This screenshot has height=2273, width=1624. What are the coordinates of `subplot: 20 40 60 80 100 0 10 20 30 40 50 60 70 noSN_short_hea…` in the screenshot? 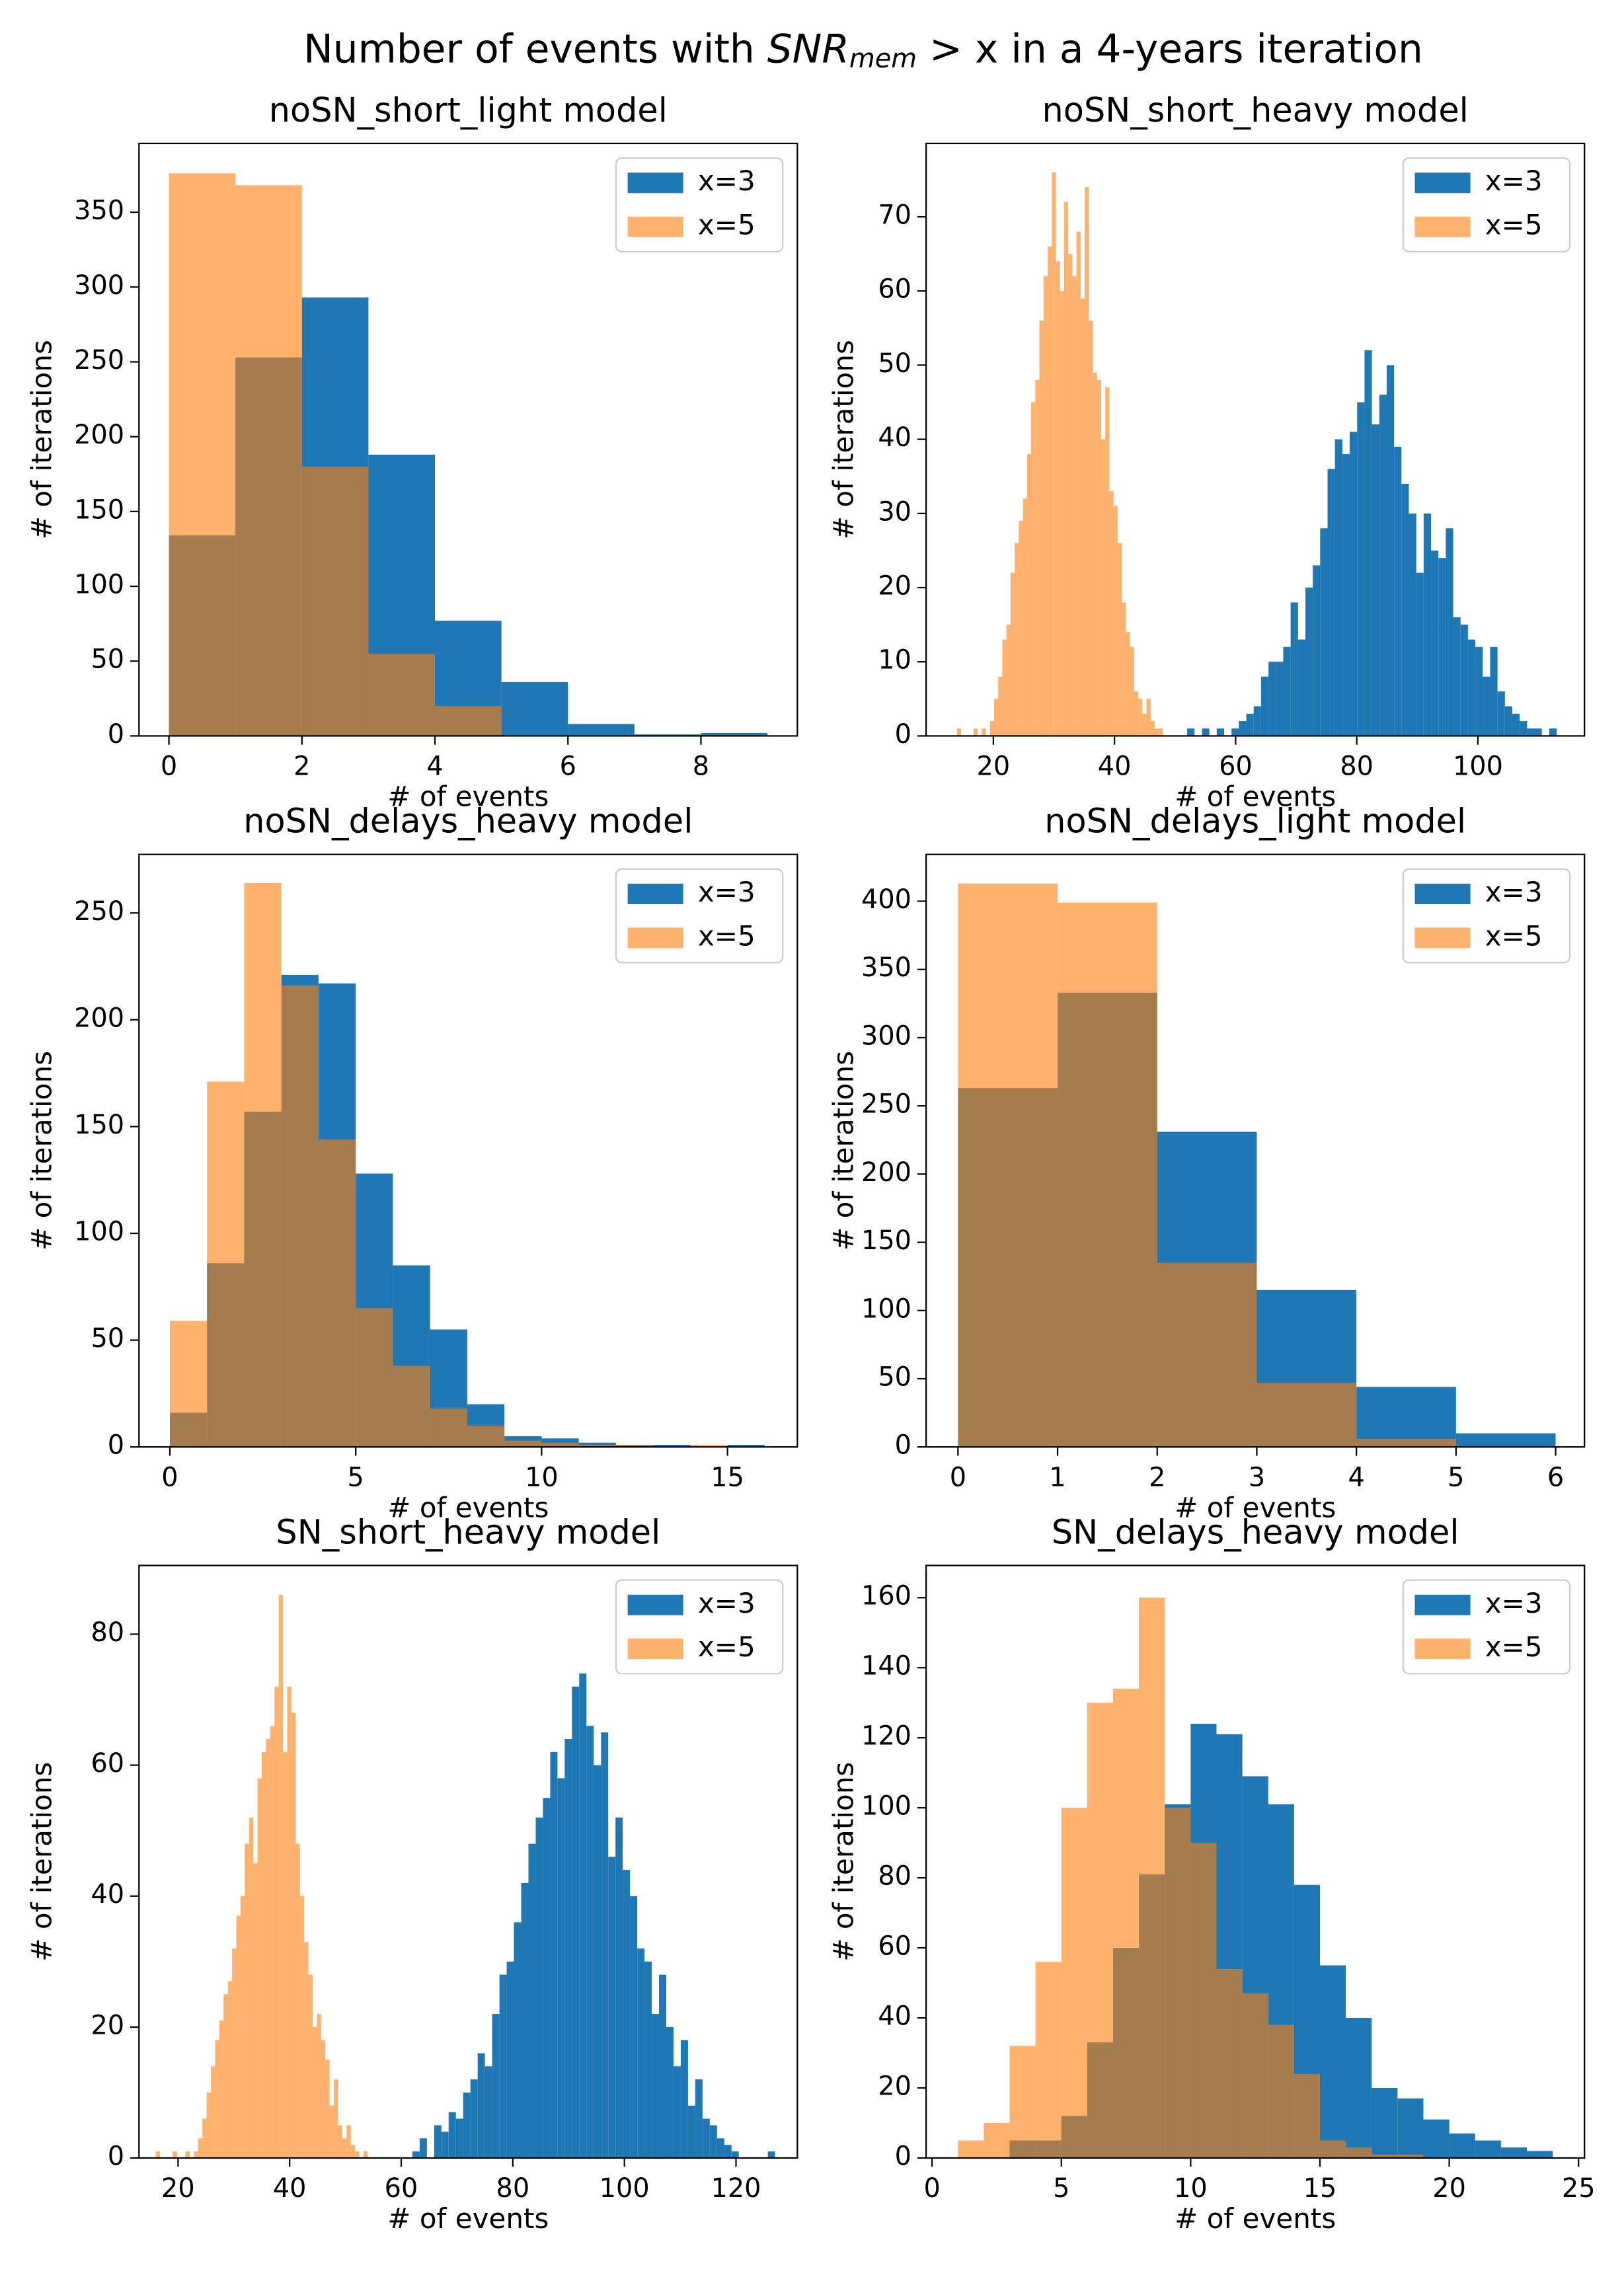 It's located at (1206, 452).